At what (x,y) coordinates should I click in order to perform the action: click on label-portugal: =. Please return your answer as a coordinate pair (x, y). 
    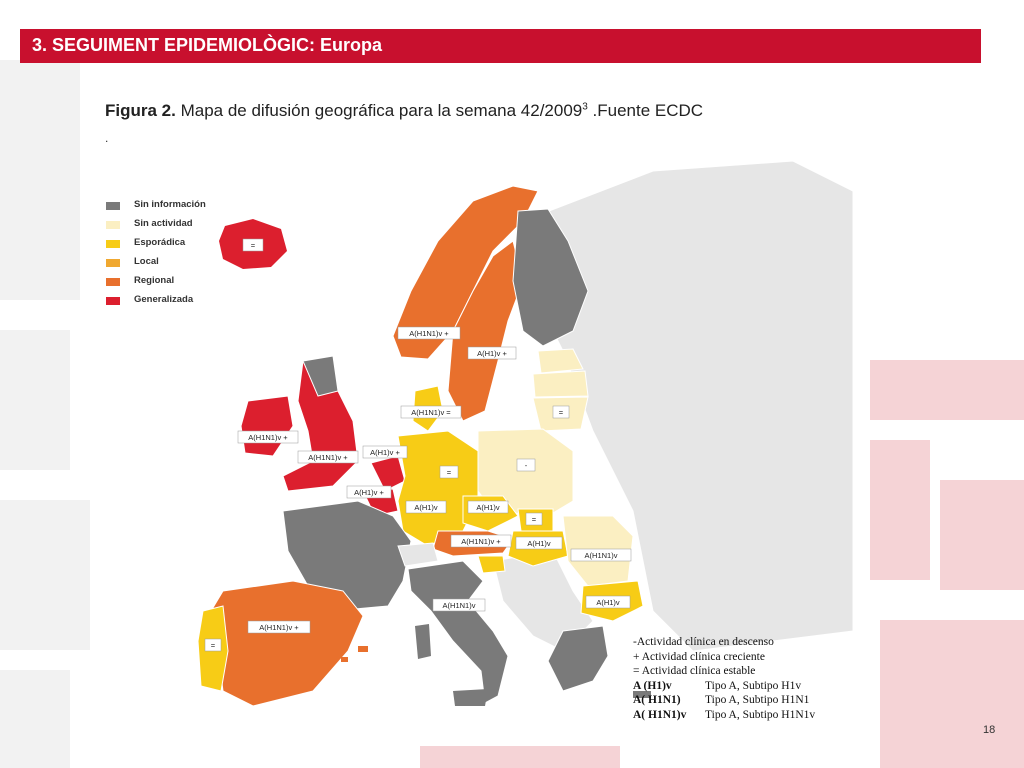
    Looking at the image, I should click on (213, 645).